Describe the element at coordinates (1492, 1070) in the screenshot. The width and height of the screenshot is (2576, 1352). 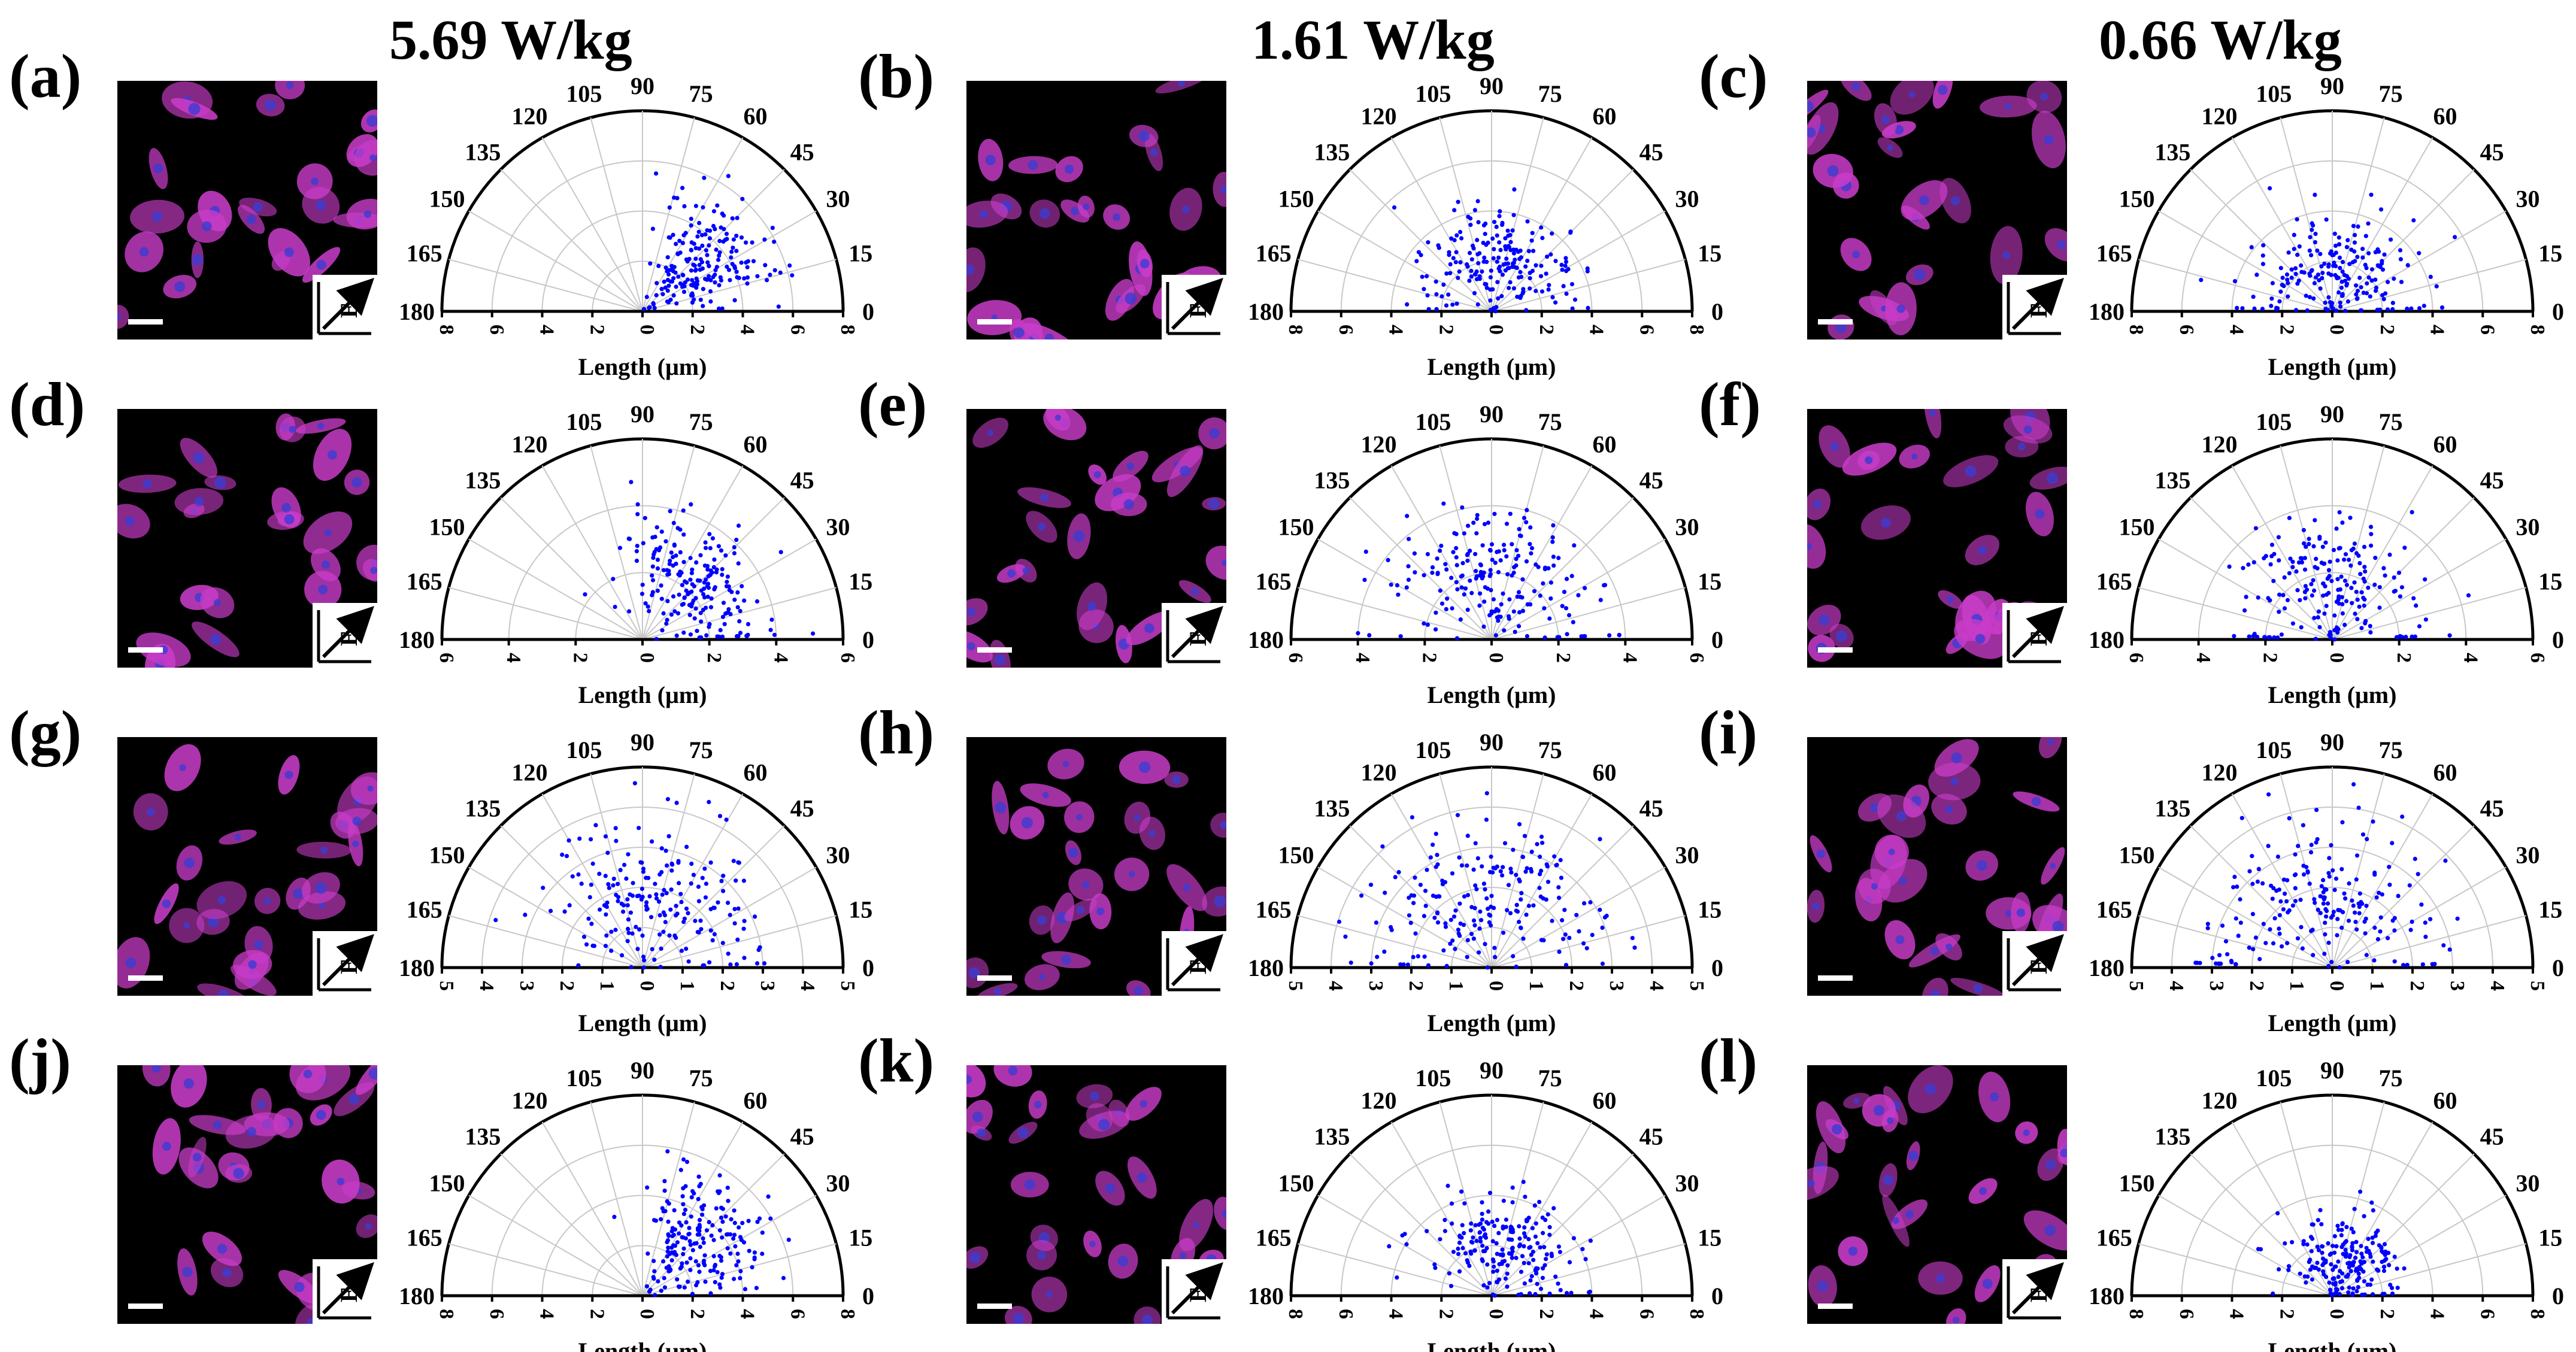
I see `angle-tick-label: 90` at that location.